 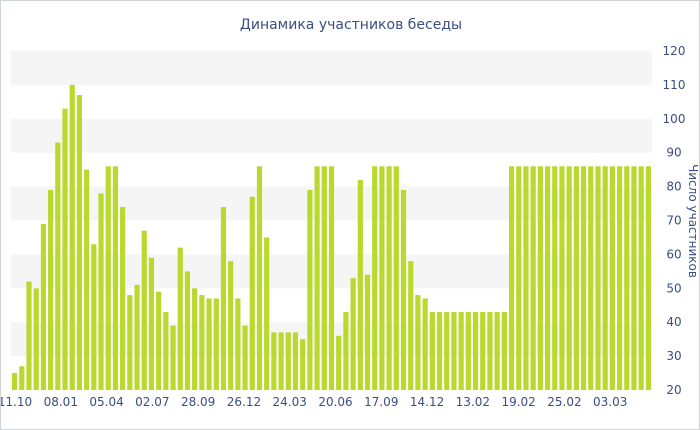 I want to click on y-axis-ticks: 20 30 40 50 60 70 80 90 100 110 120, so click(x=674, y=220).